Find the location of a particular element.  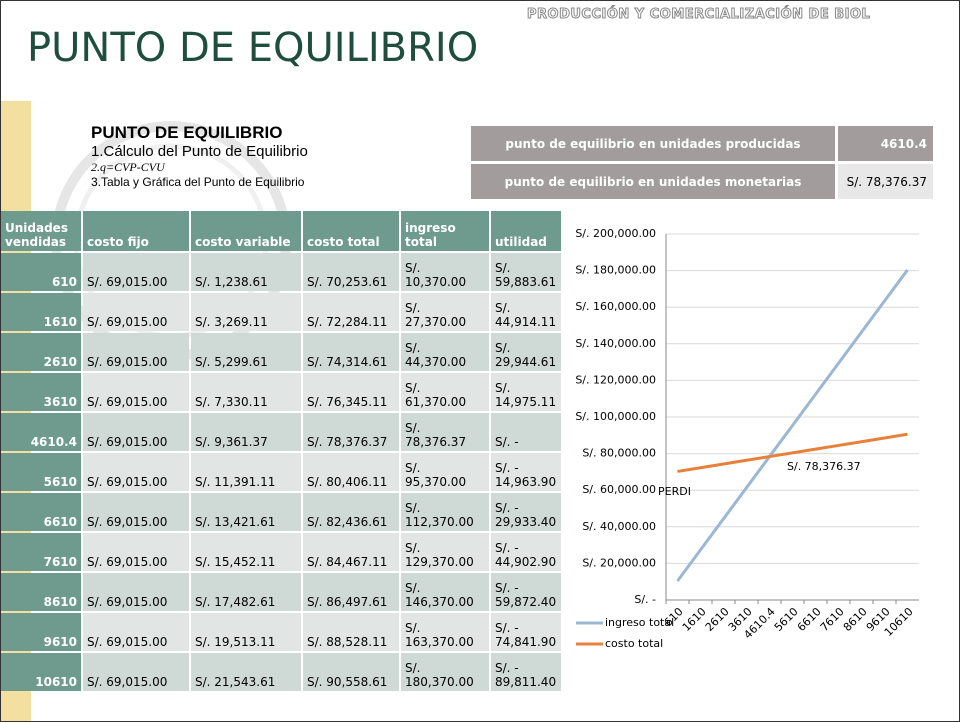

column-header: costo total is located at coordinates (351, 231).